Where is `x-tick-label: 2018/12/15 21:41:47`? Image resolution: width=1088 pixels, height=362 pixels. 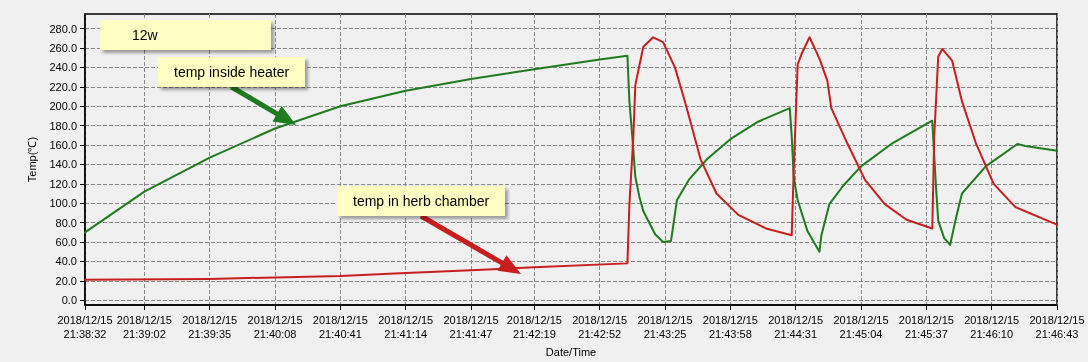 x-tick-label: 2018/12/15 21:41:47 is located at coordinates (471, 327).